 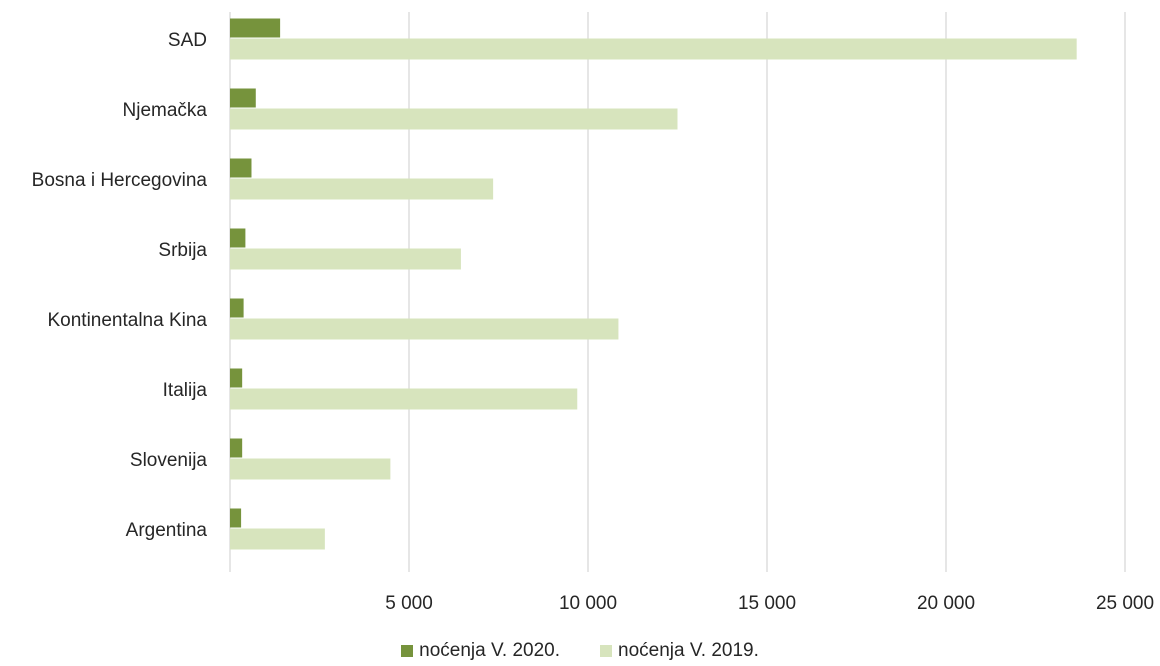 I want to click on legend-swatch-2020, so click(x=407, y=651).